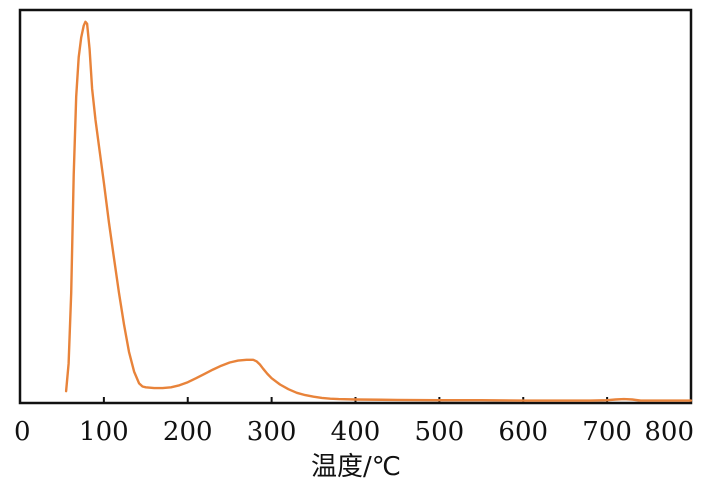 The height and width of the screenshot is (487, 722). I want to click on x-tick-label-0: 0, so click(22, 432).